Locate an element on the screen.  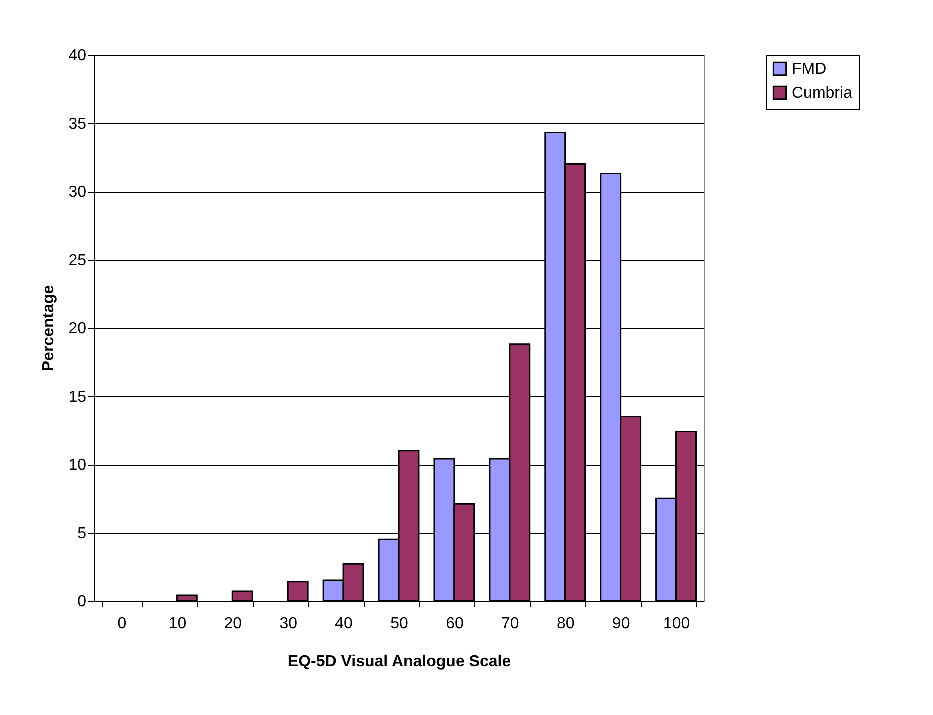
x-tick-label: 20 is located at coordinates (233, 624).